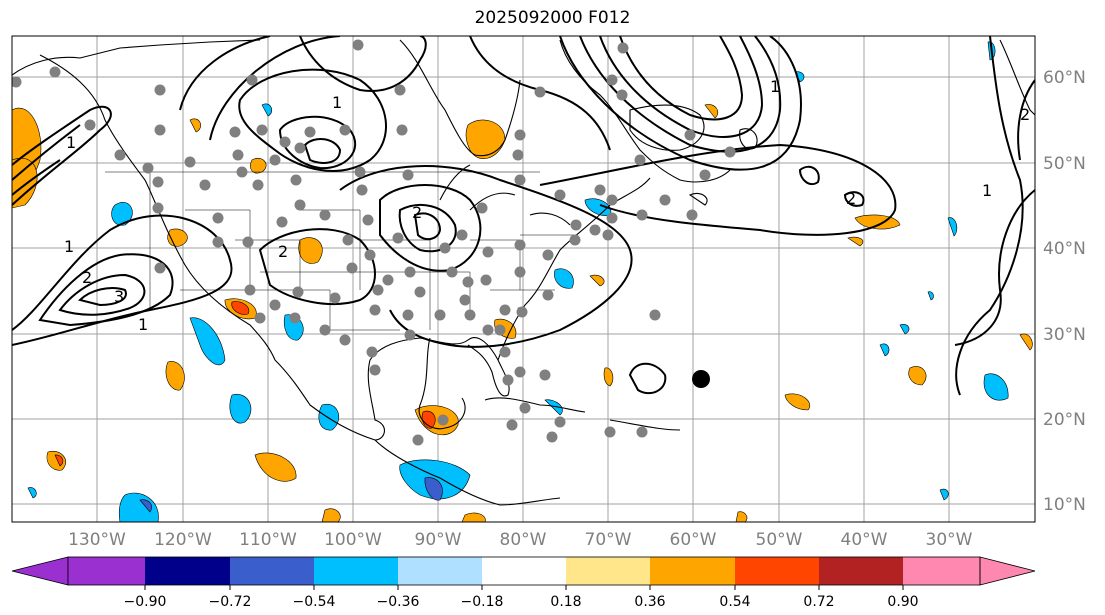 The image size is (1105, 615). Describe the element at coordinates (701, 379) in the screenshot. I see `storm-center-marker` at that location.